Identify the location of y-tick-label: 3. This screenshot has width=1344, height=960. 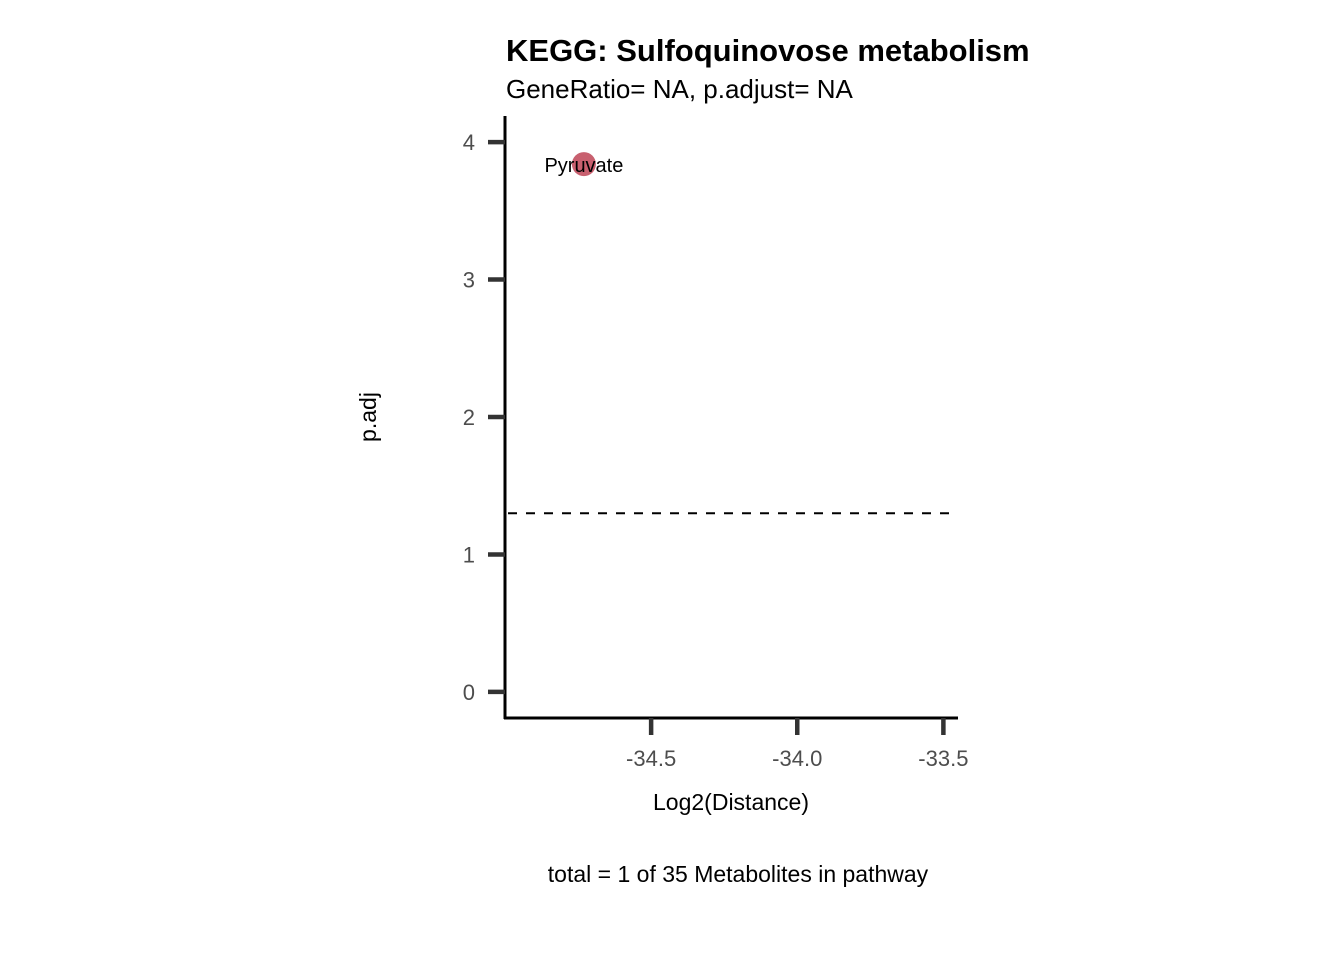
(469, 280).